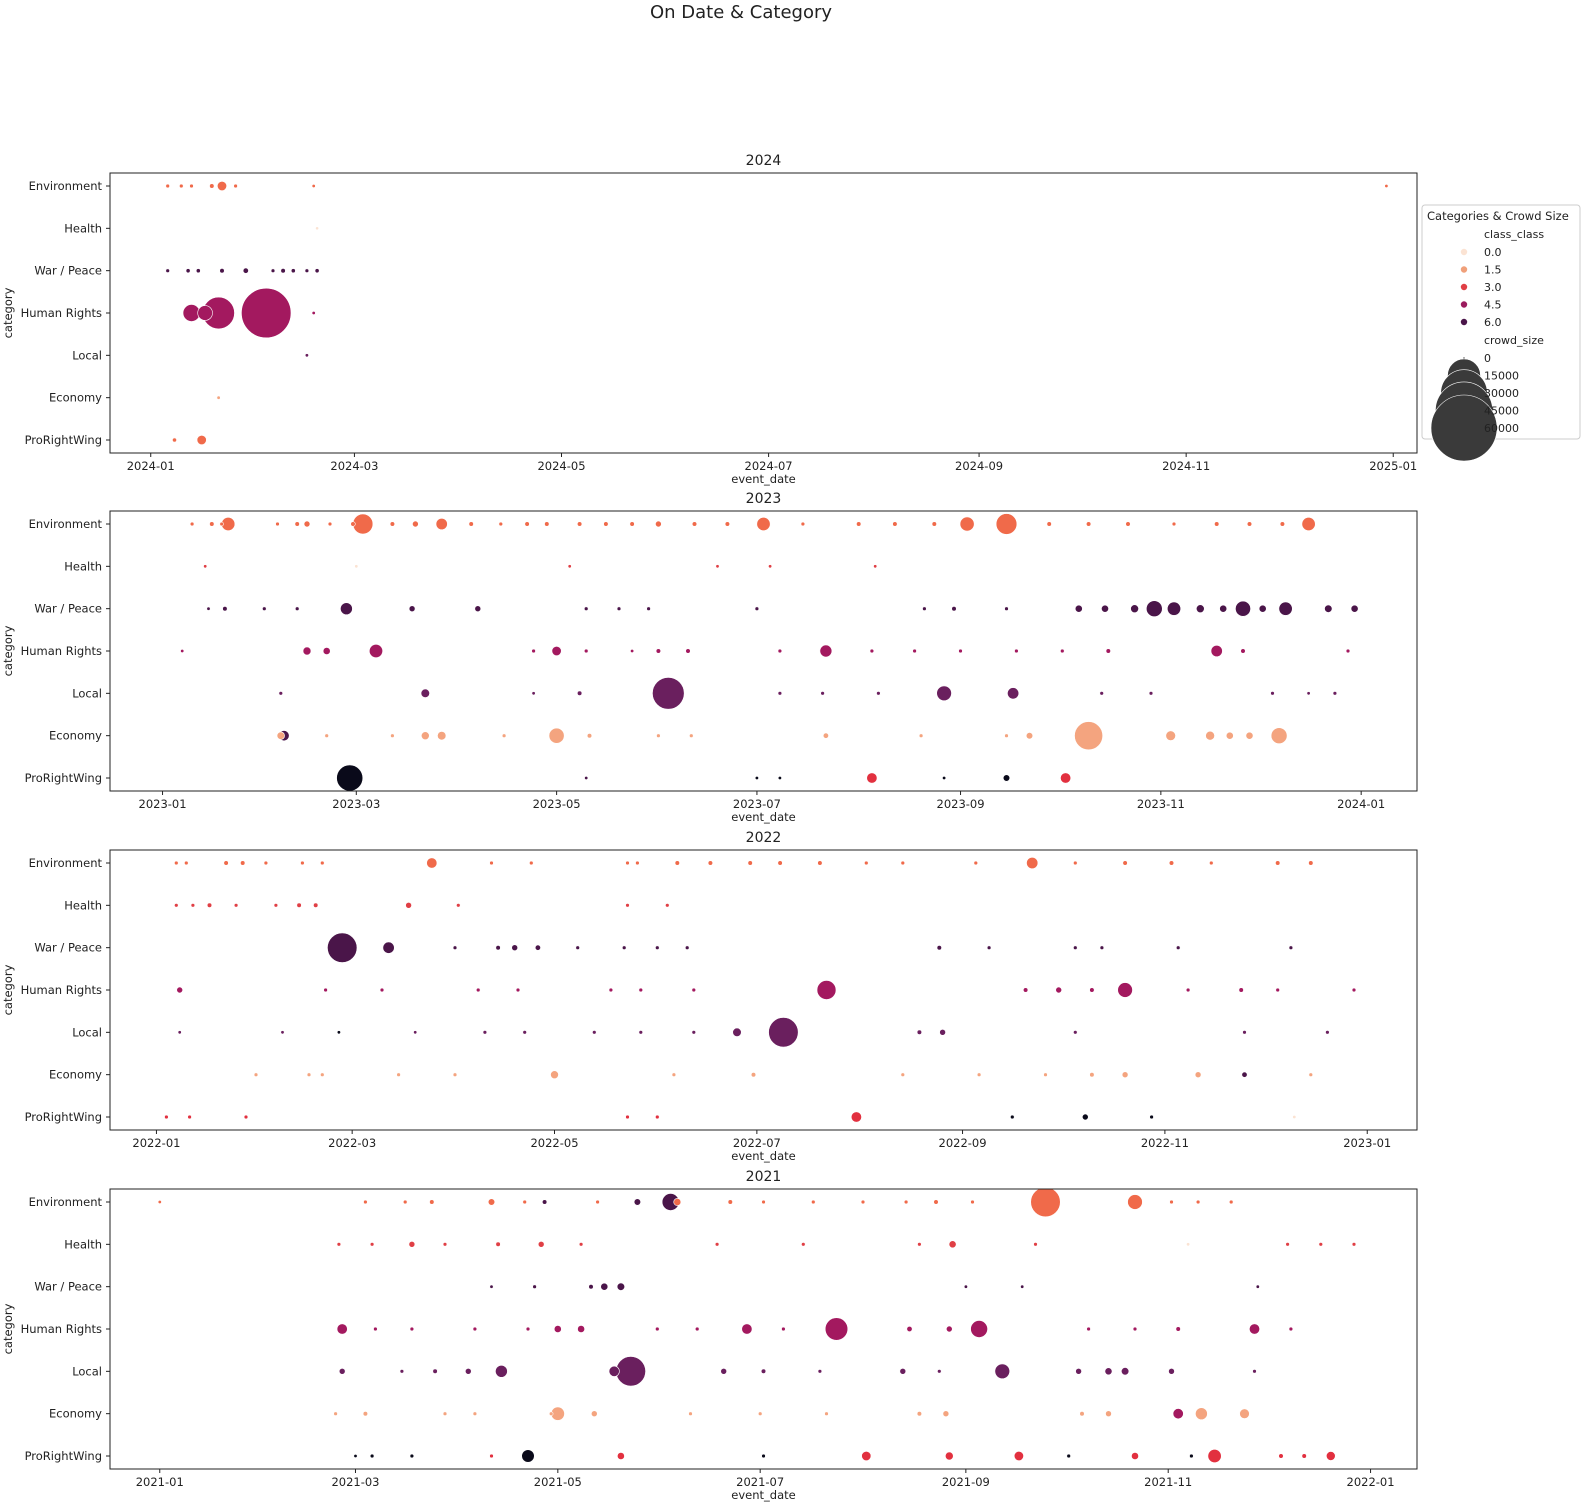 The height and width of the screenshot is (1512, 1583). Describe the element at coordinates (66, 186) in the screenshot. I see `y-tick-label: Environment` at that location.